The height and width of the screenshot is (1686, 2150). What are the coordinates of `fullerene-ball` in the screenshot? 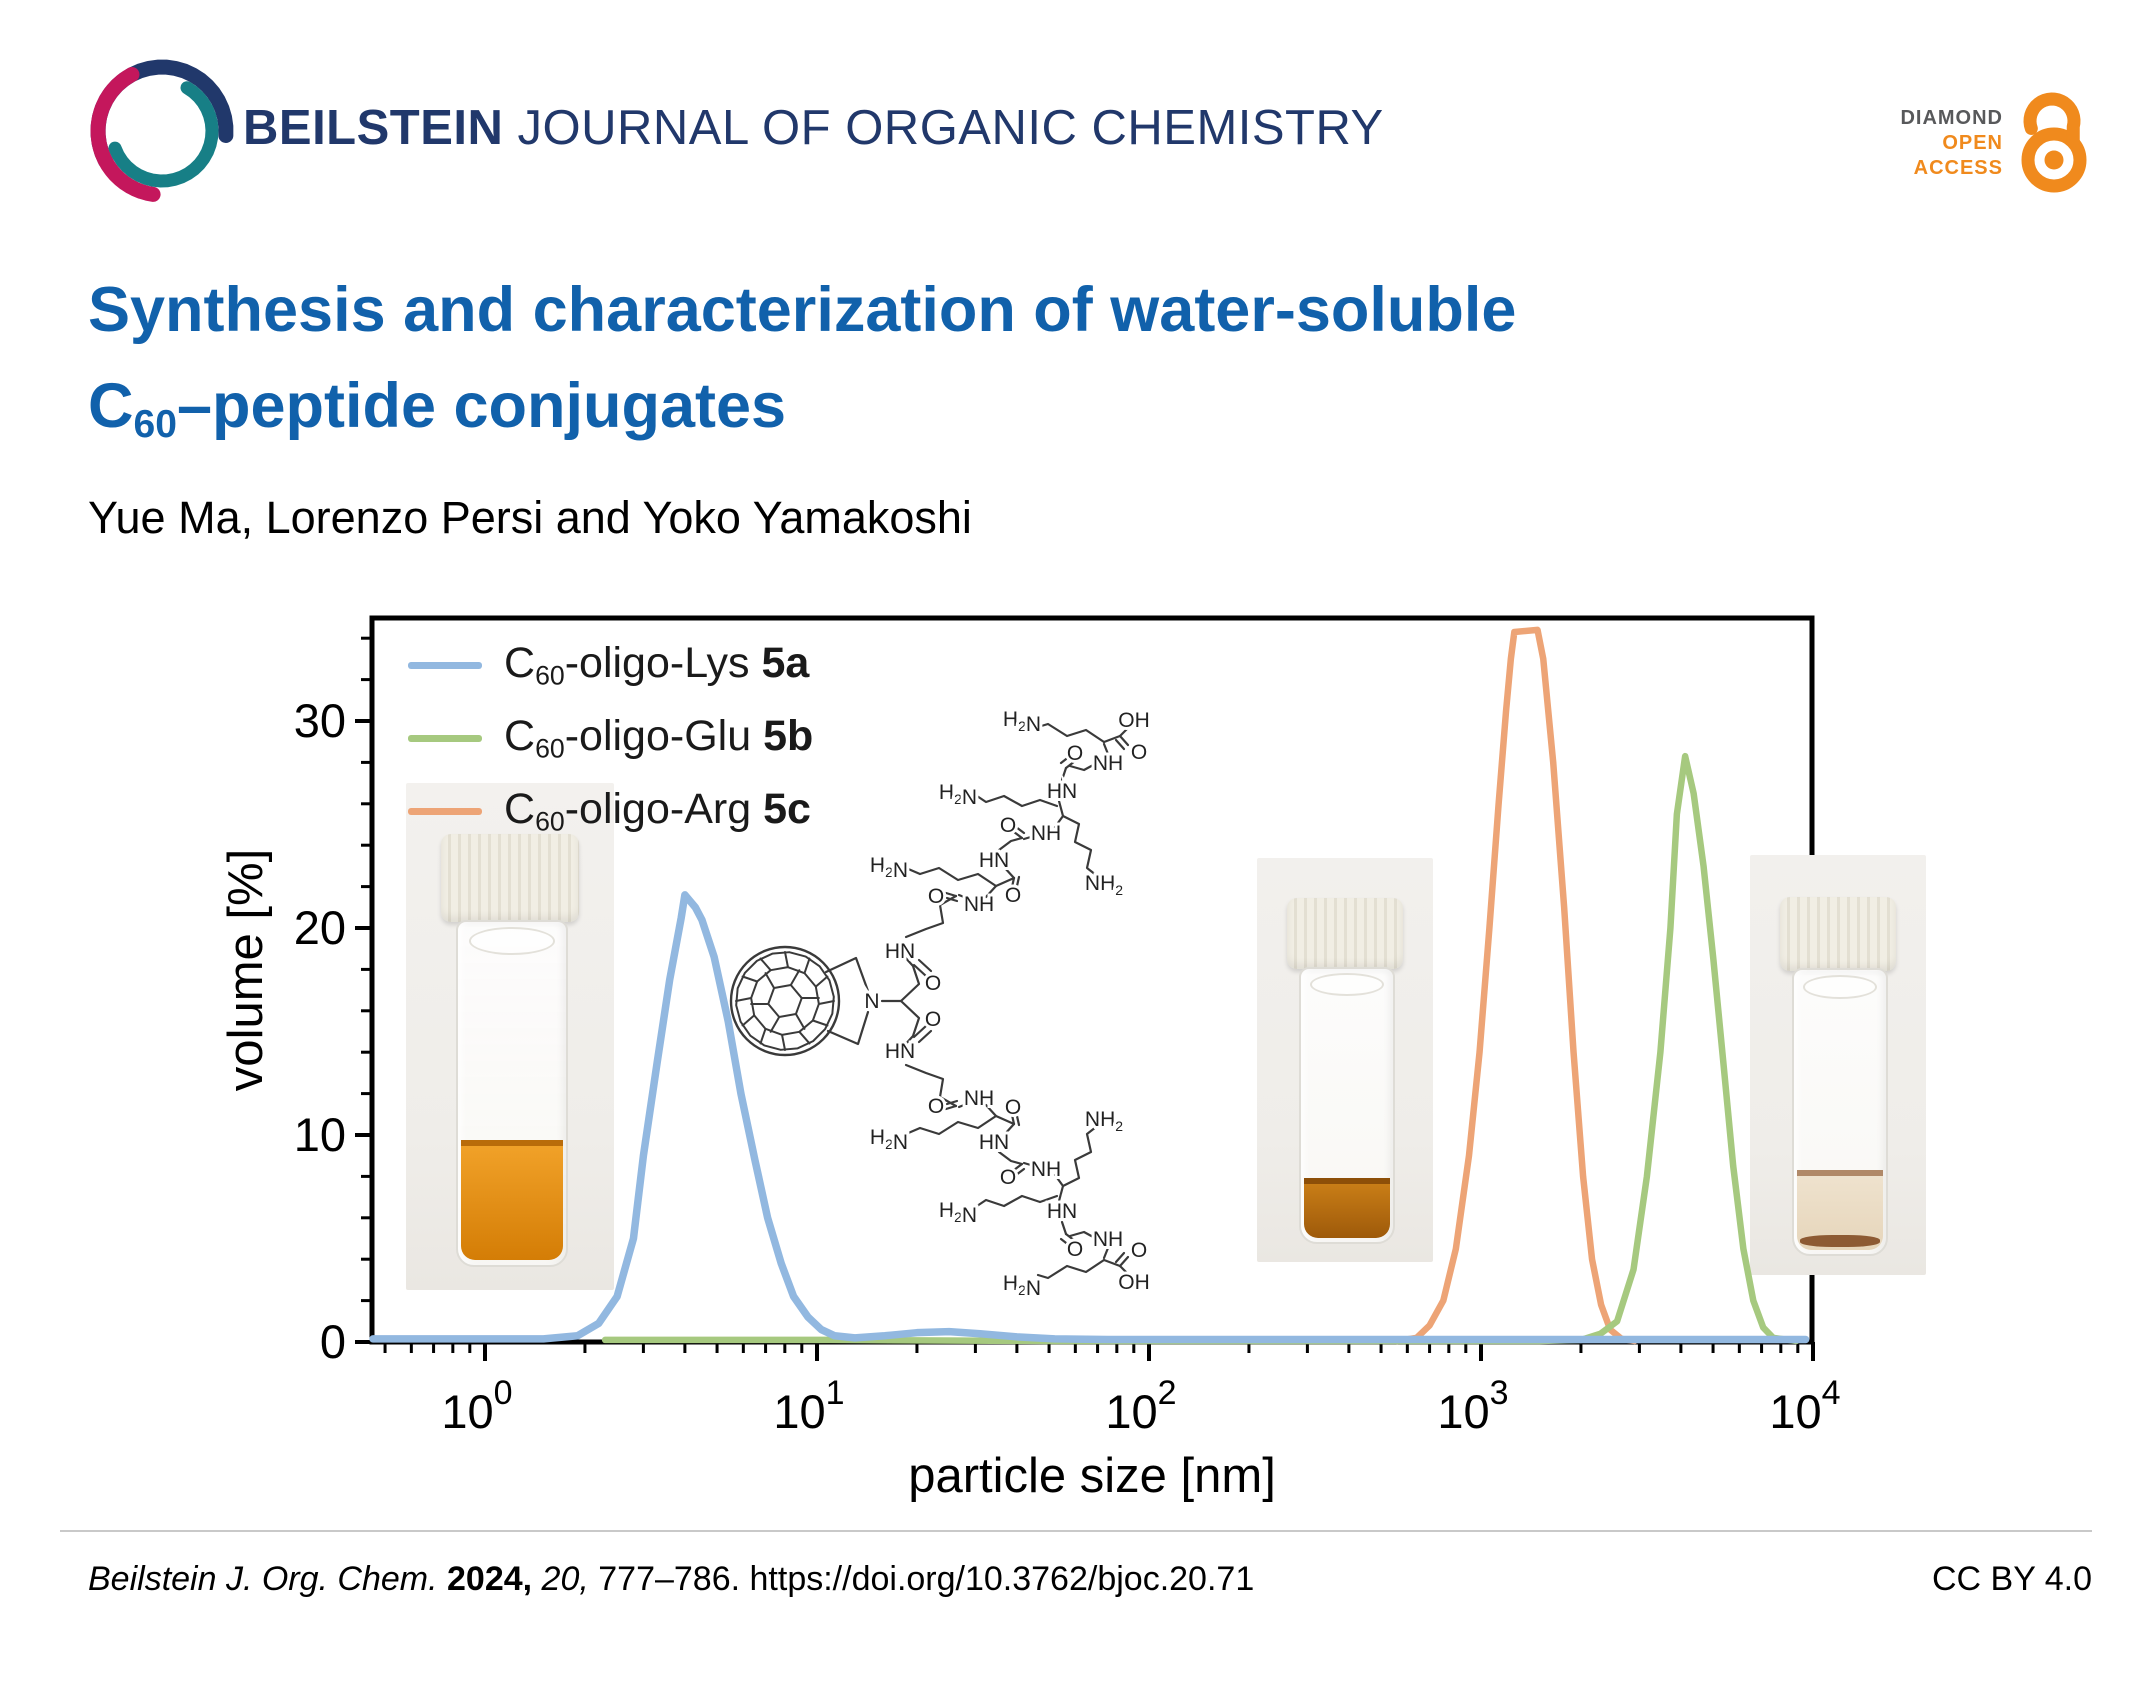 It's located at (785, 1001).